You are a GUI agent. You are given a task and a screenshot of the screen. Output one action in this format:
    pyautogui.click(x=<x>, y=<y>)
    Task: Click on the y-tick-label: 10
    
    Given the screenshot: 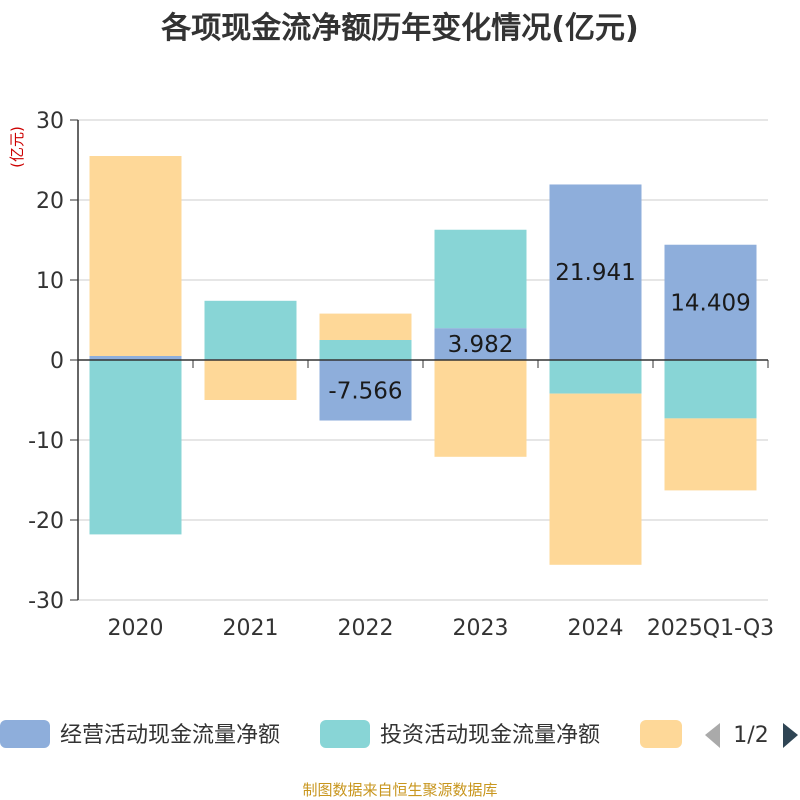 What is the action you would take?
    pyautogui.click(x=50, y=281)
    